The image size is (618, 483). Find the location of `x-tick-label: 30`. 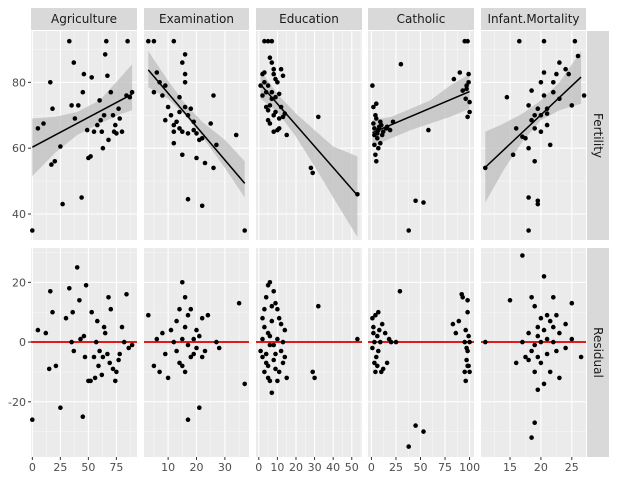

x-tick-label: 30 is located at coordinates (225, 467).